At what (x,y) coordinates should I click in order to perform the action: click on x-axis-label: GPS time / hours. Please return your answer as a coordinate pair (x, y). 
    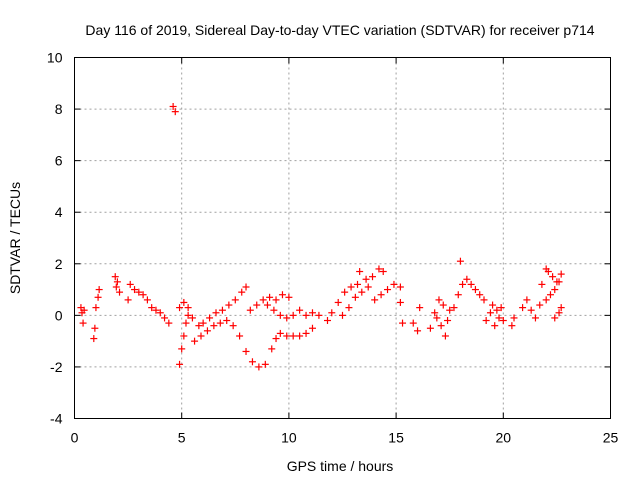
    Looking at the image, I should click on (340, 466).